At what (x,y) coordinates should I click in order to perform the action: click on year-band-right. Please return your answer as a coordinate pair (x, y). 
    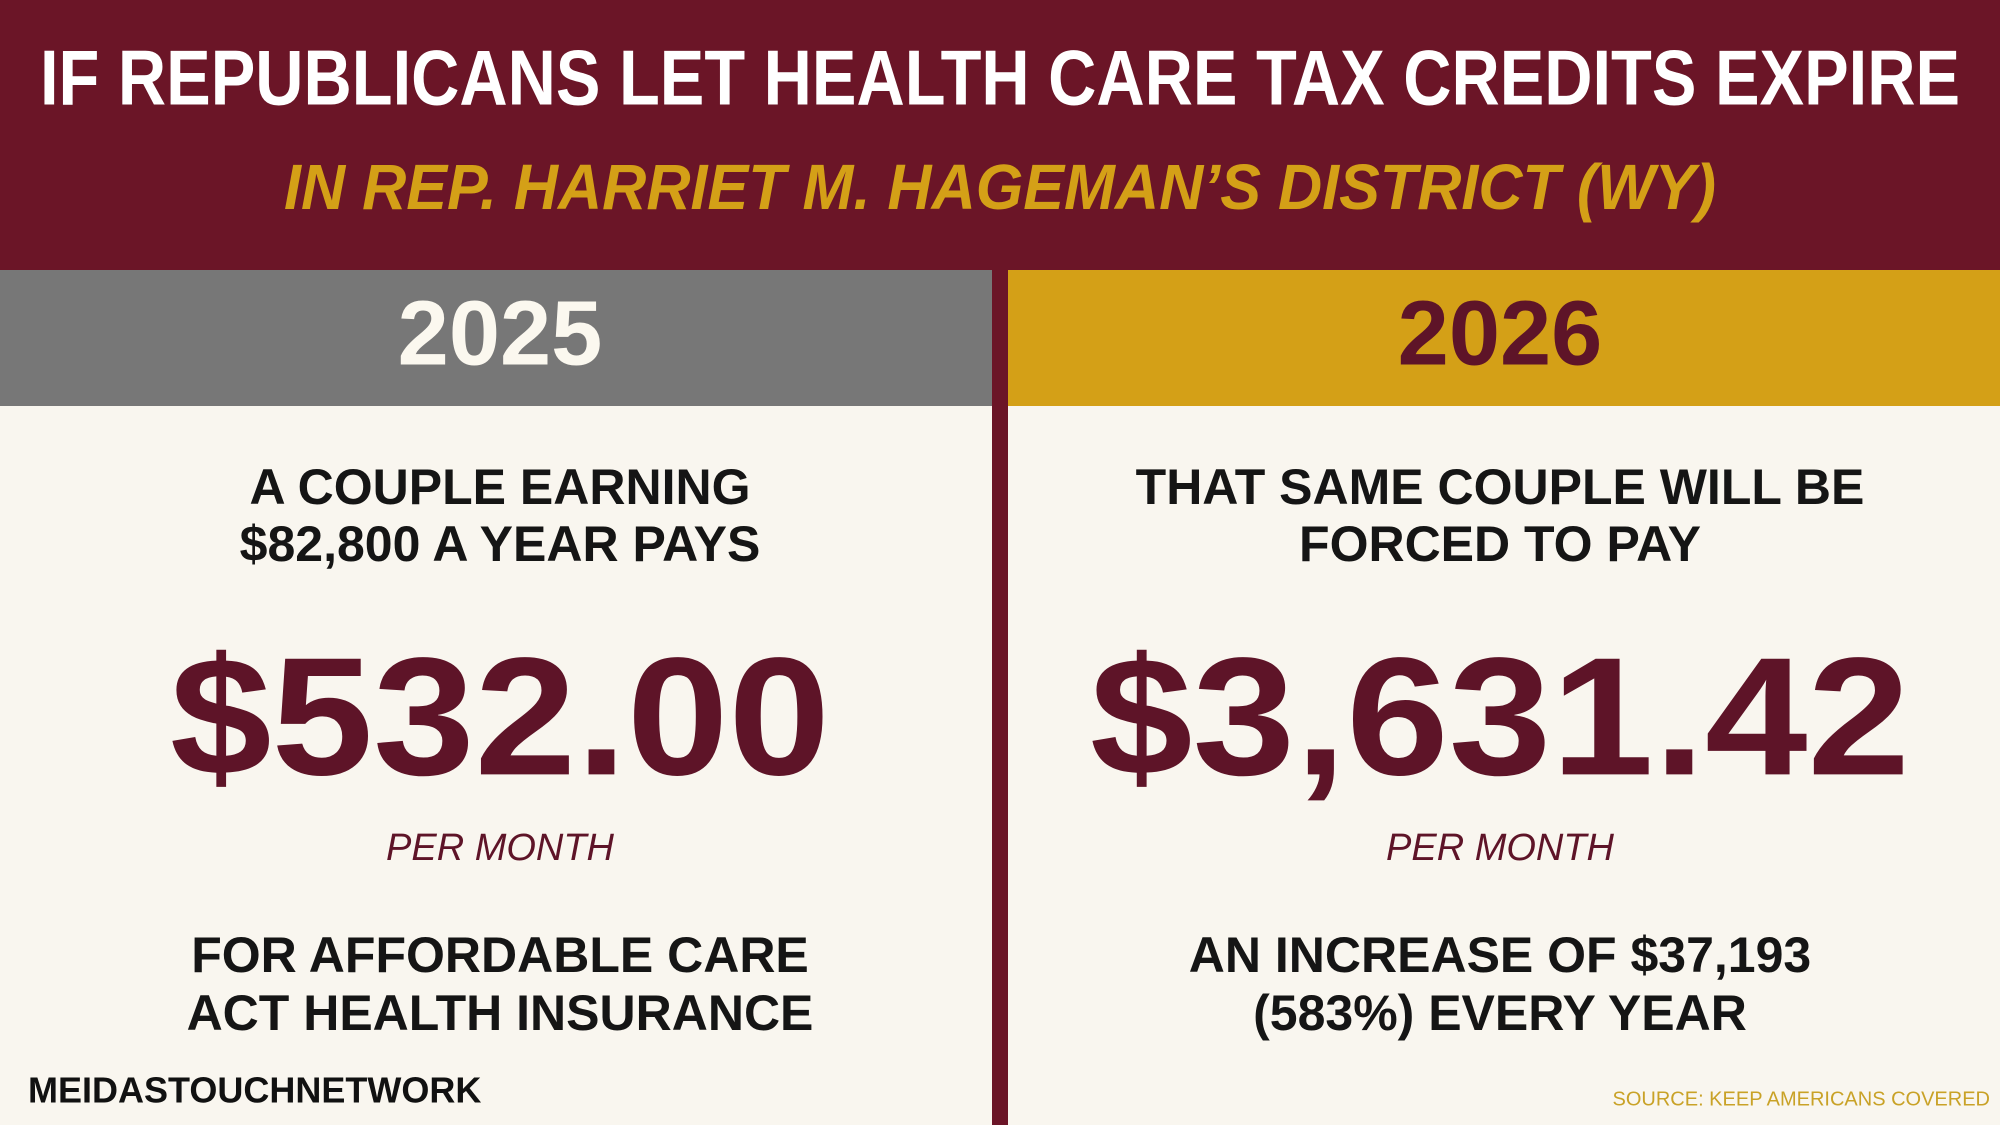
    Looking at the image, I should click on (1504, 338).